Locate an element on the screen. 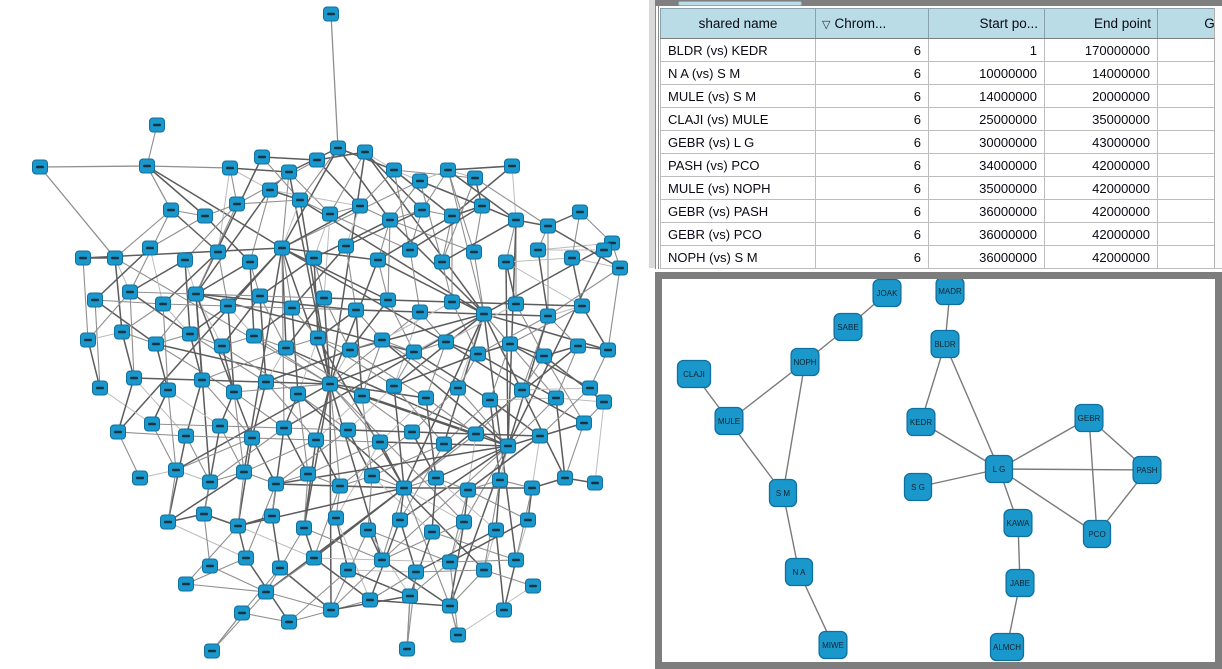 Image resolution: width=1222 pixels, height=669 pixels. table-row: MULE (vs) S M614000000200000007.5 is located at coordinates (941, 96).